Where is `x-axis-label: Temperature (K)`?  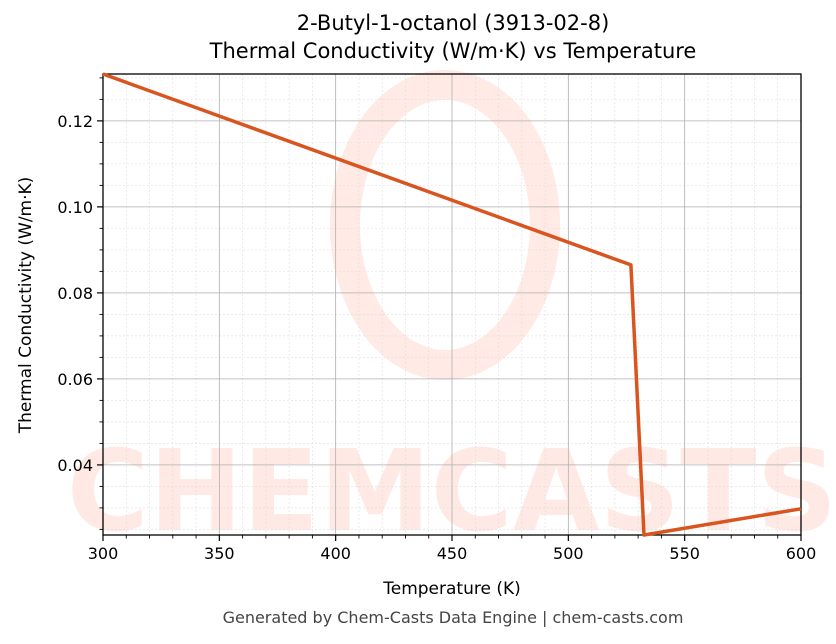
x-axis-label: Temperature (K) is located at coordinates (451, 589).